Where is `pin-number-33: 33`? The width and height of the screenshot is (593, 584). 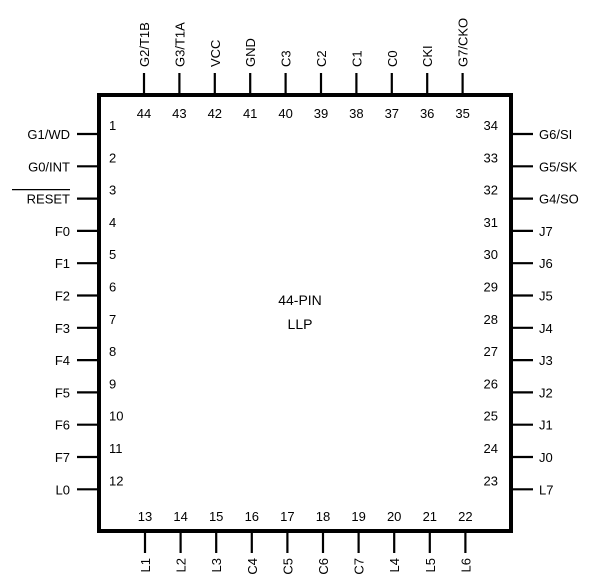 pin-number-33: 33 is located at coordinates (491, 157).